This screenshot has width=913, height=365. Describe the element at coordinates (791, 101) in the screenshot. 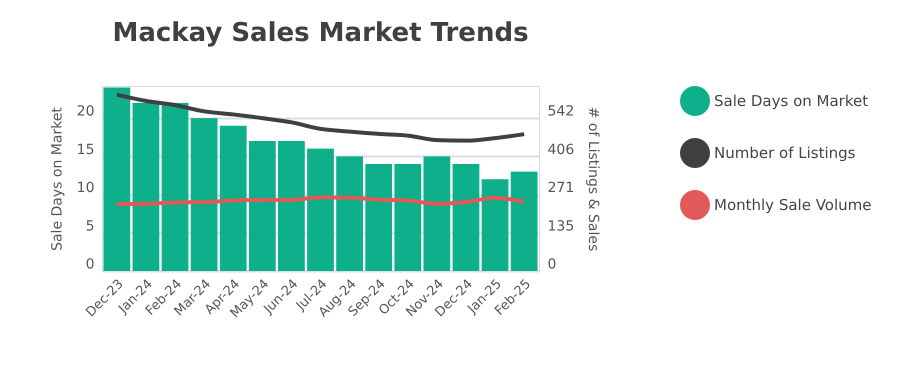

I see `legend-label: Sale Days on Market` at that location.